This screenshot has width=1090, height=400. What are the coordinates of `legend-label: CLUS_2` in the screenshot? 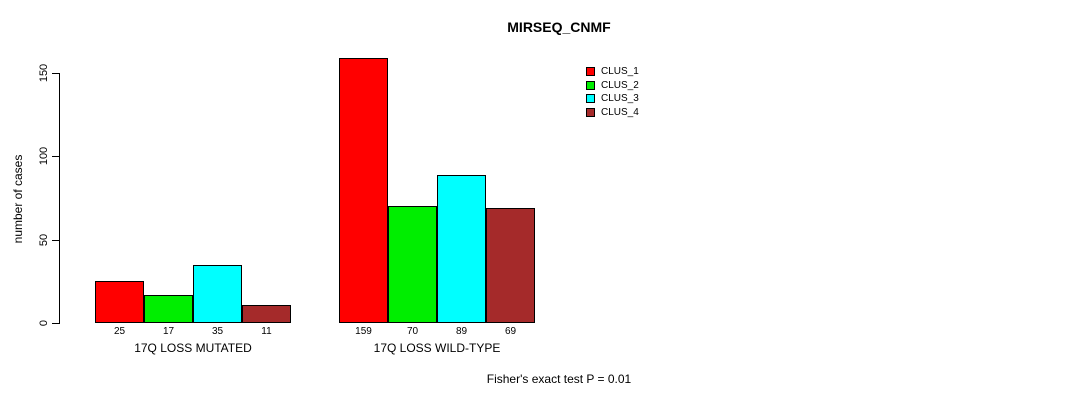 It's located at (620, 85).